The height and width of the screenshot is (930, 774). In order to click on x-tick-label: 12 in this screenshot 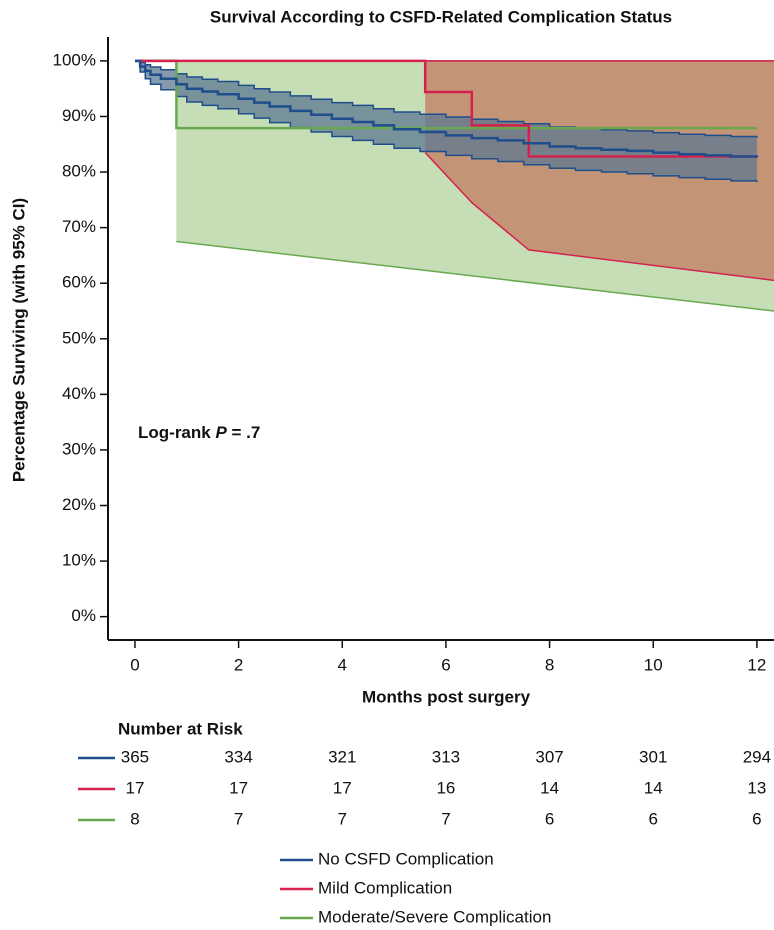, I will do `click(756, 664)`.